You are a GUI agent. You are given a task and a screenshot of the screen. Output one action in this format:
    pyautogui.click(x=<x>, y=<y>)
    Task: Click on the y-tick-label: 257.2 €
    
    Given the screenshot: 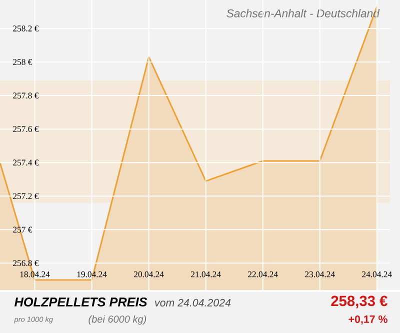 What is the action you would take?
    pyautogui.click(x=26, y=196)
    